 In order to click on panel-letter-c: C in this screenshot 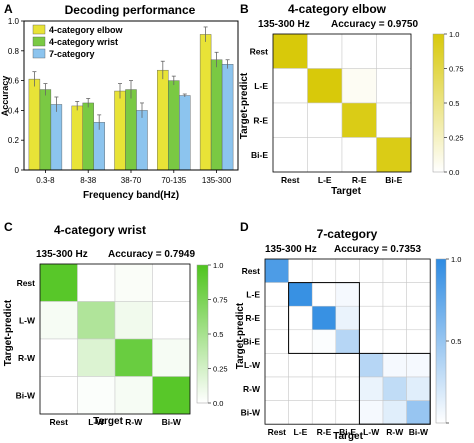, I will do `click(8, 227)`.